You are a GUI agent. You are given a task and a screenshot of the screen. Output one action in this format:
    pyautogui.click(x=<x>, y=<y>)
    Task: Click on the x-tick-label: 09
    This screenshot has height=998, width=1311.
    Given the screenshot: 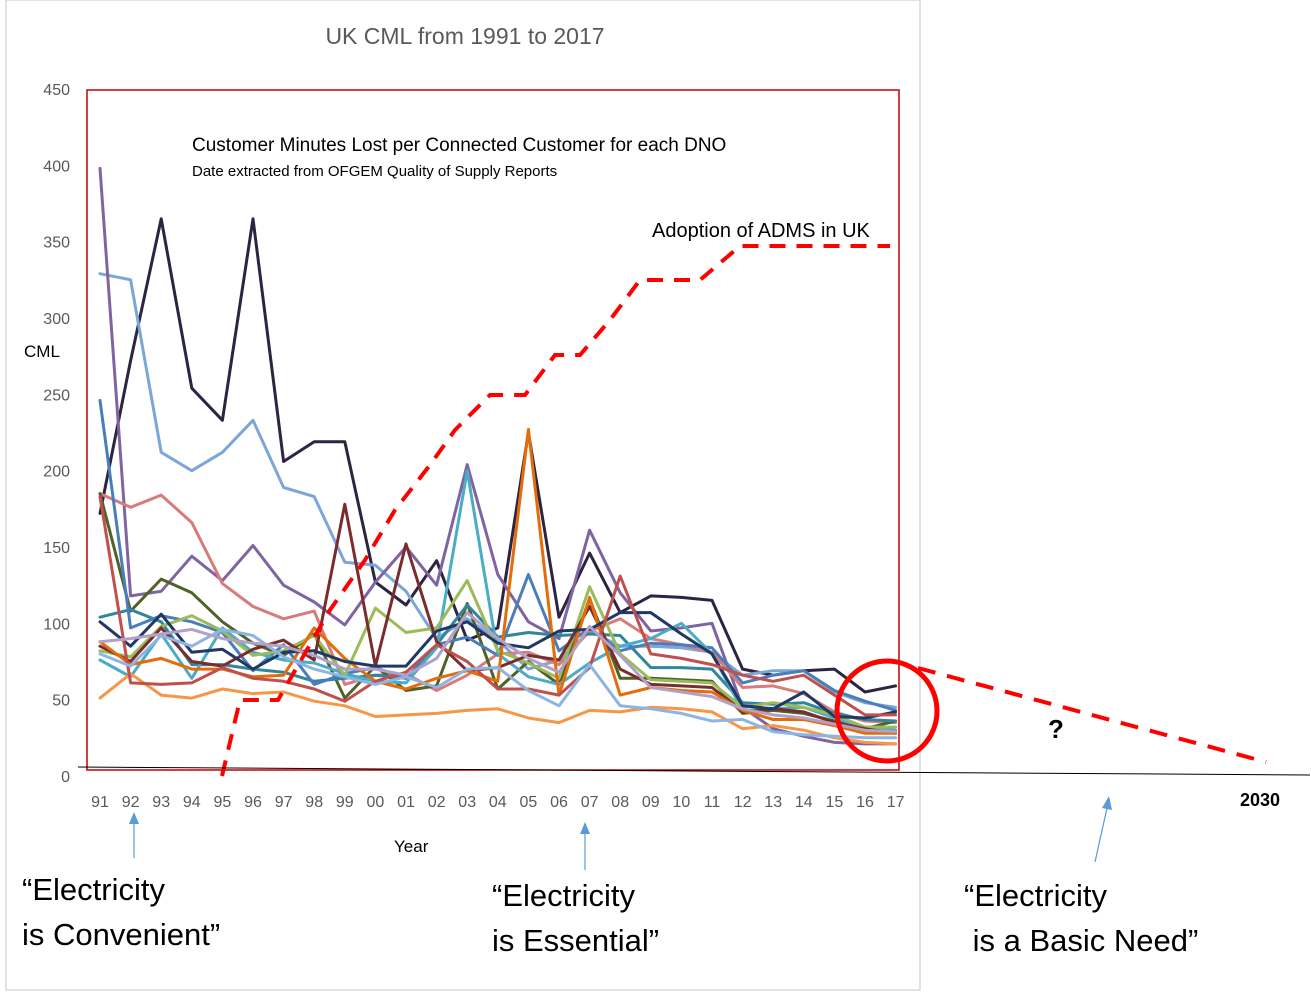 What is the action you would take?
    pyautogui.click(x=651, y=802)
    